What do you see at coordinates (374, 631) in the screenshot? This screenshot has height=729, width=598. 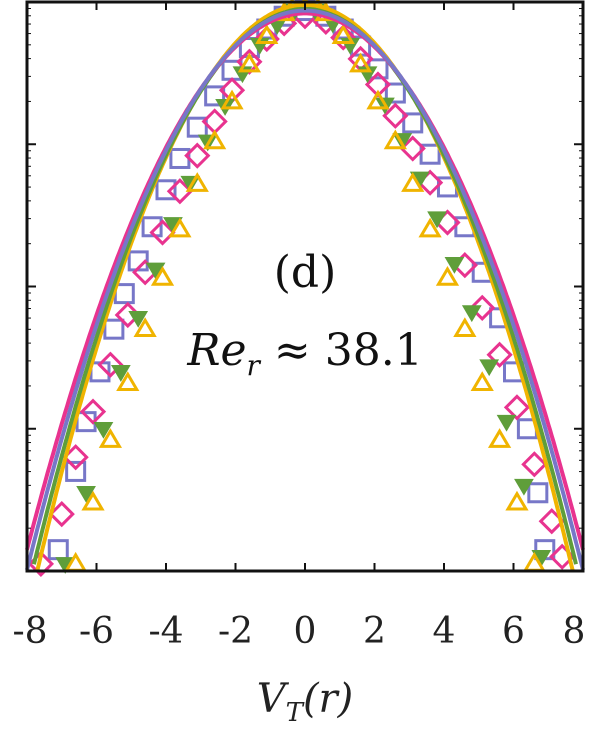 I see `x-tick-label: 2` at bounding box center [374, 631].